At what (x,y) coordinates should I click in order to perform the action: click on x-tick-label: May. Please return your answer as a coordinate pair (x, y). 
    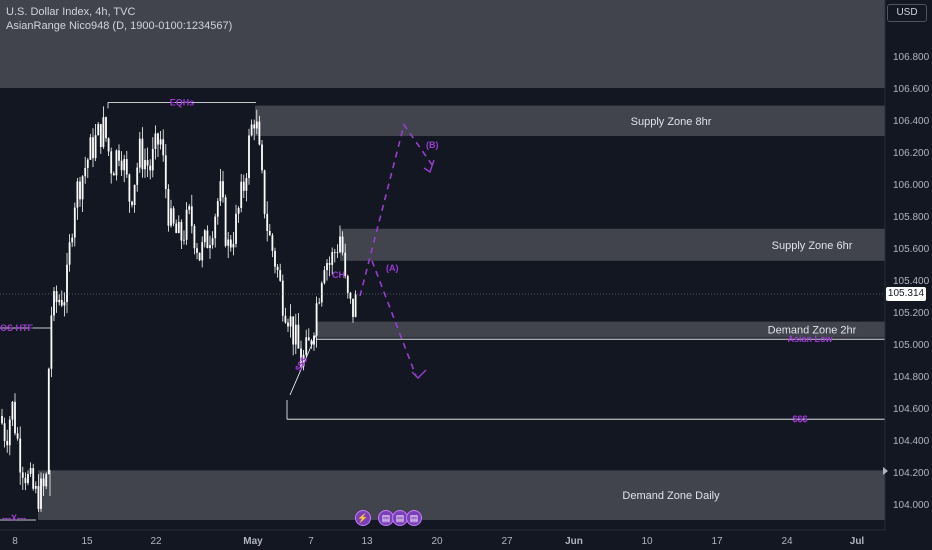
    Looking at the image, I should click on (253, 541).